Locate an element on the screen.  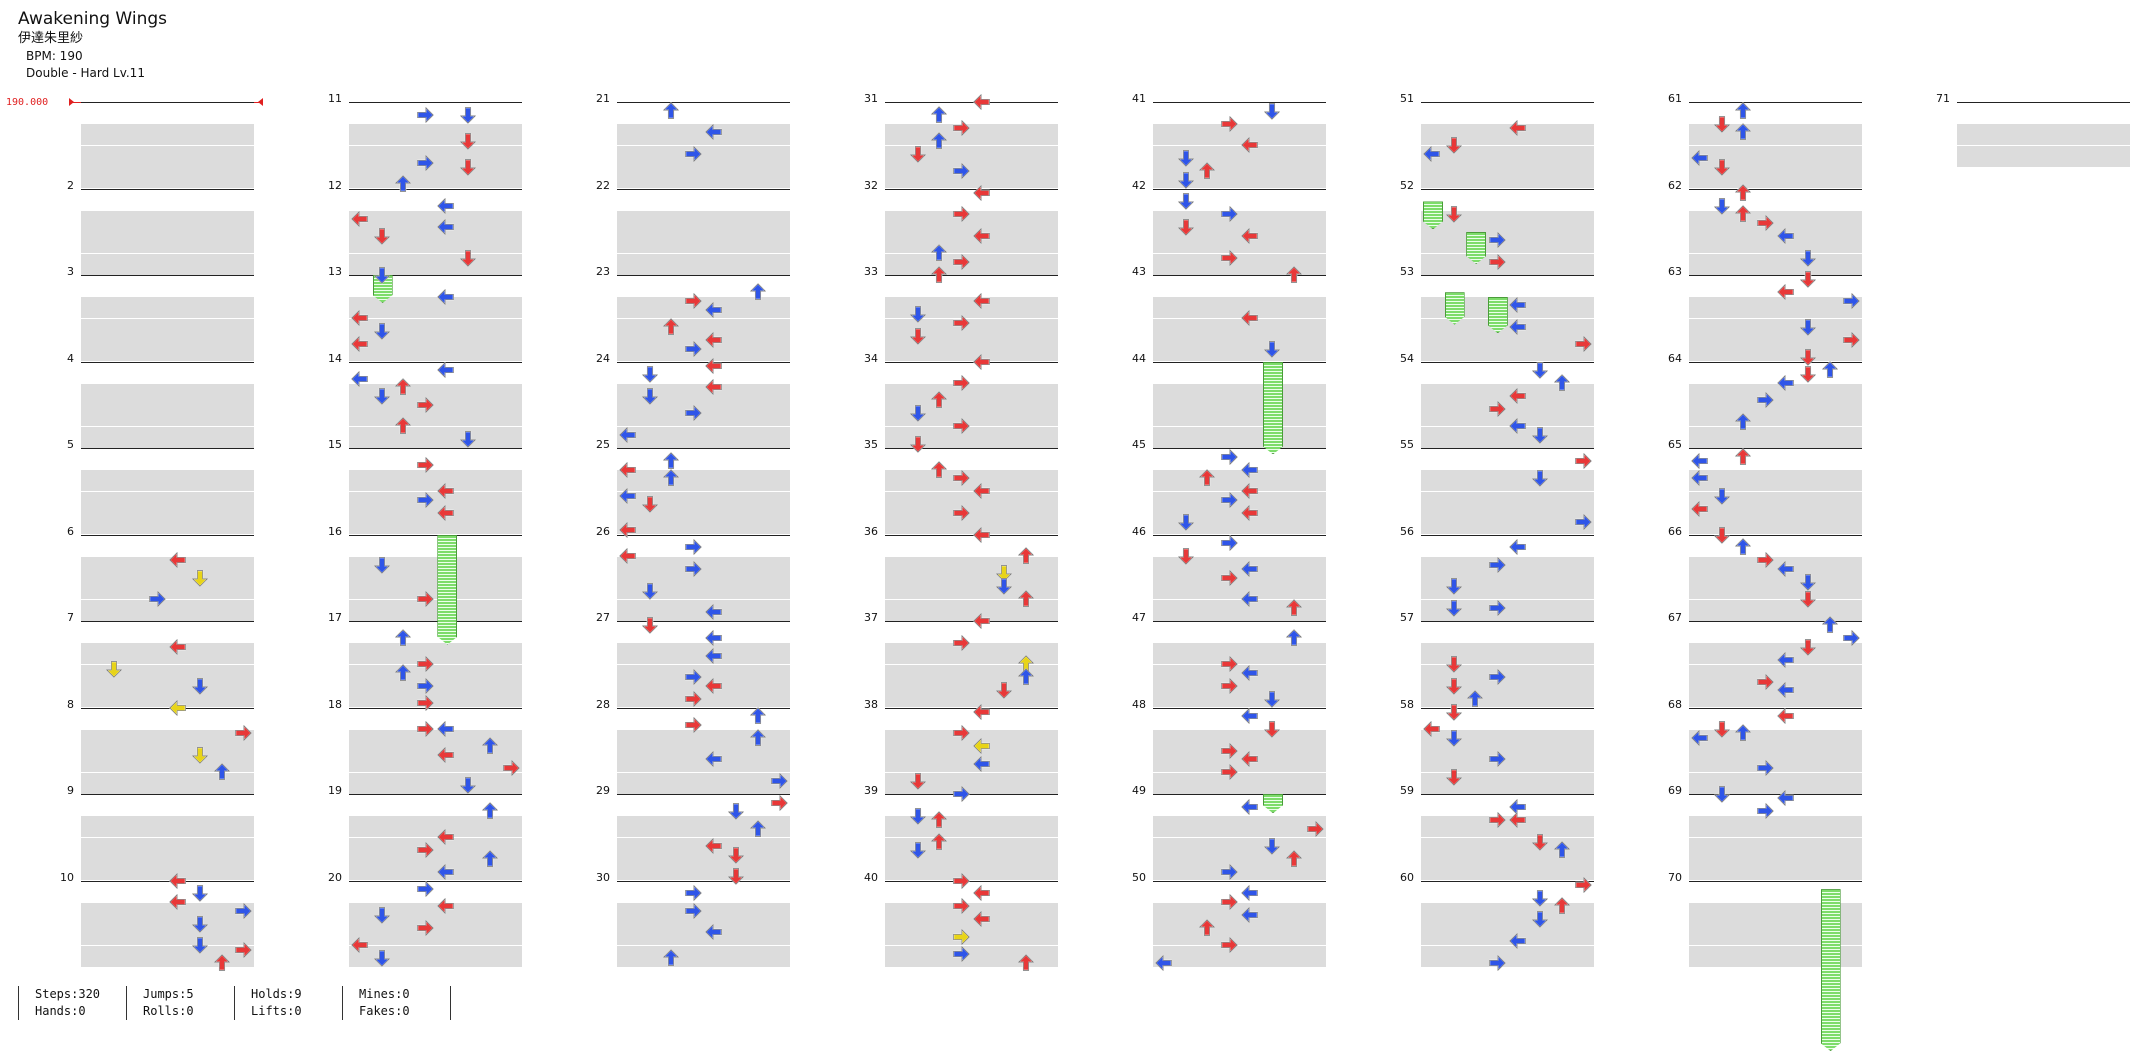
measure-number: 59 is located at coordinates (1407, 790).